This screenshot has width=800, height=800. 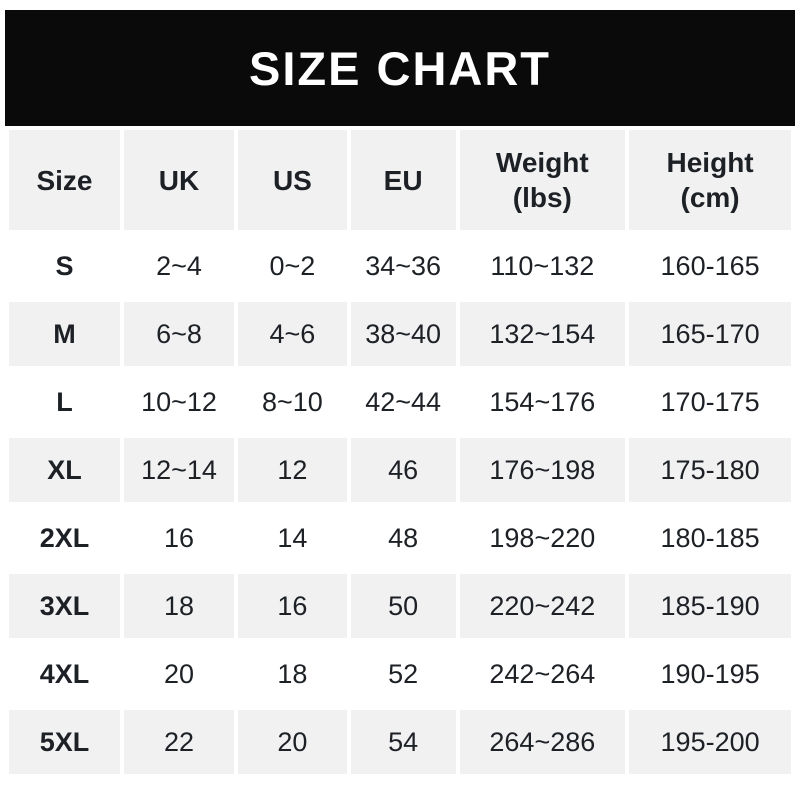 I want to click on cell-weight: 198~220, so click(x=542, y=538).